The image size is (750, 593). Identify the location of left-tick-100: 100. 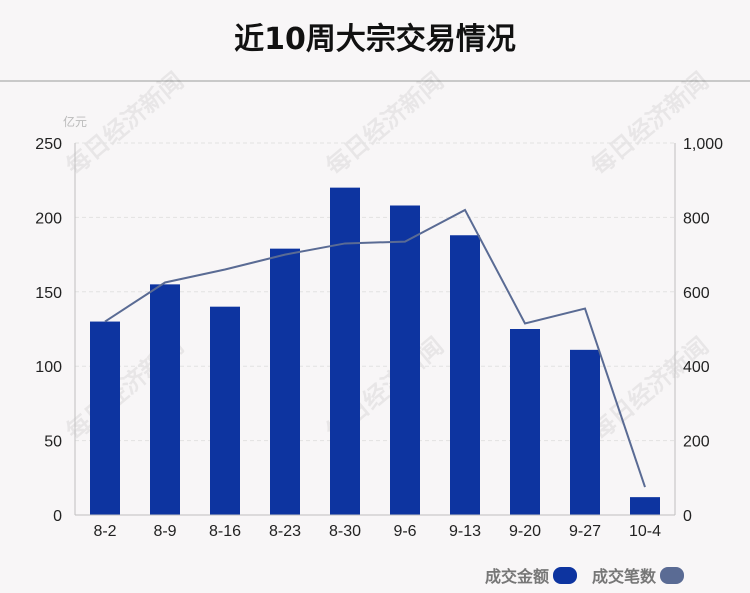
(48, 367).